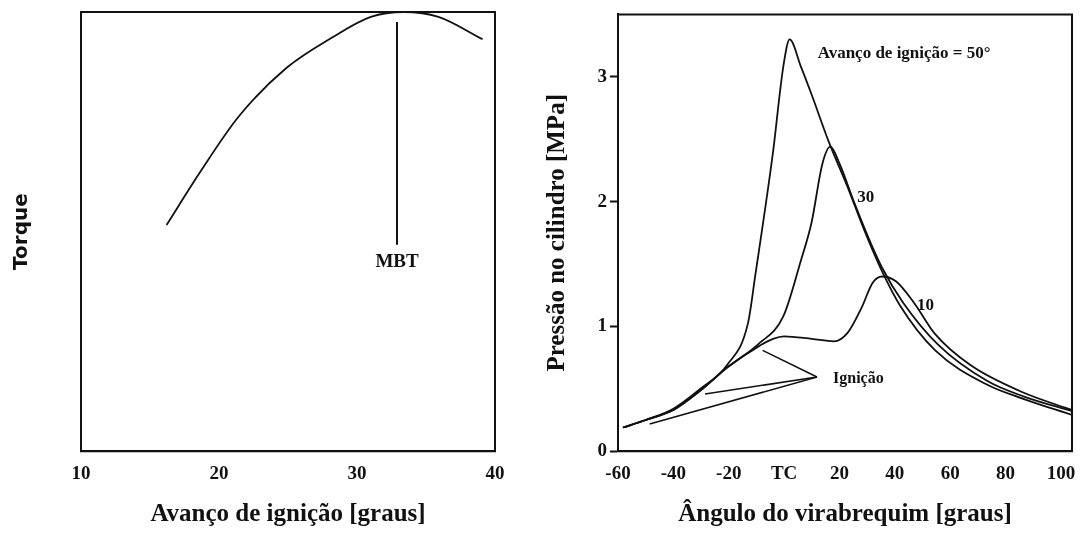 This screenshot has height=534, width=1086. I want to click on y-axis-title: Torque, so click(20, 231).